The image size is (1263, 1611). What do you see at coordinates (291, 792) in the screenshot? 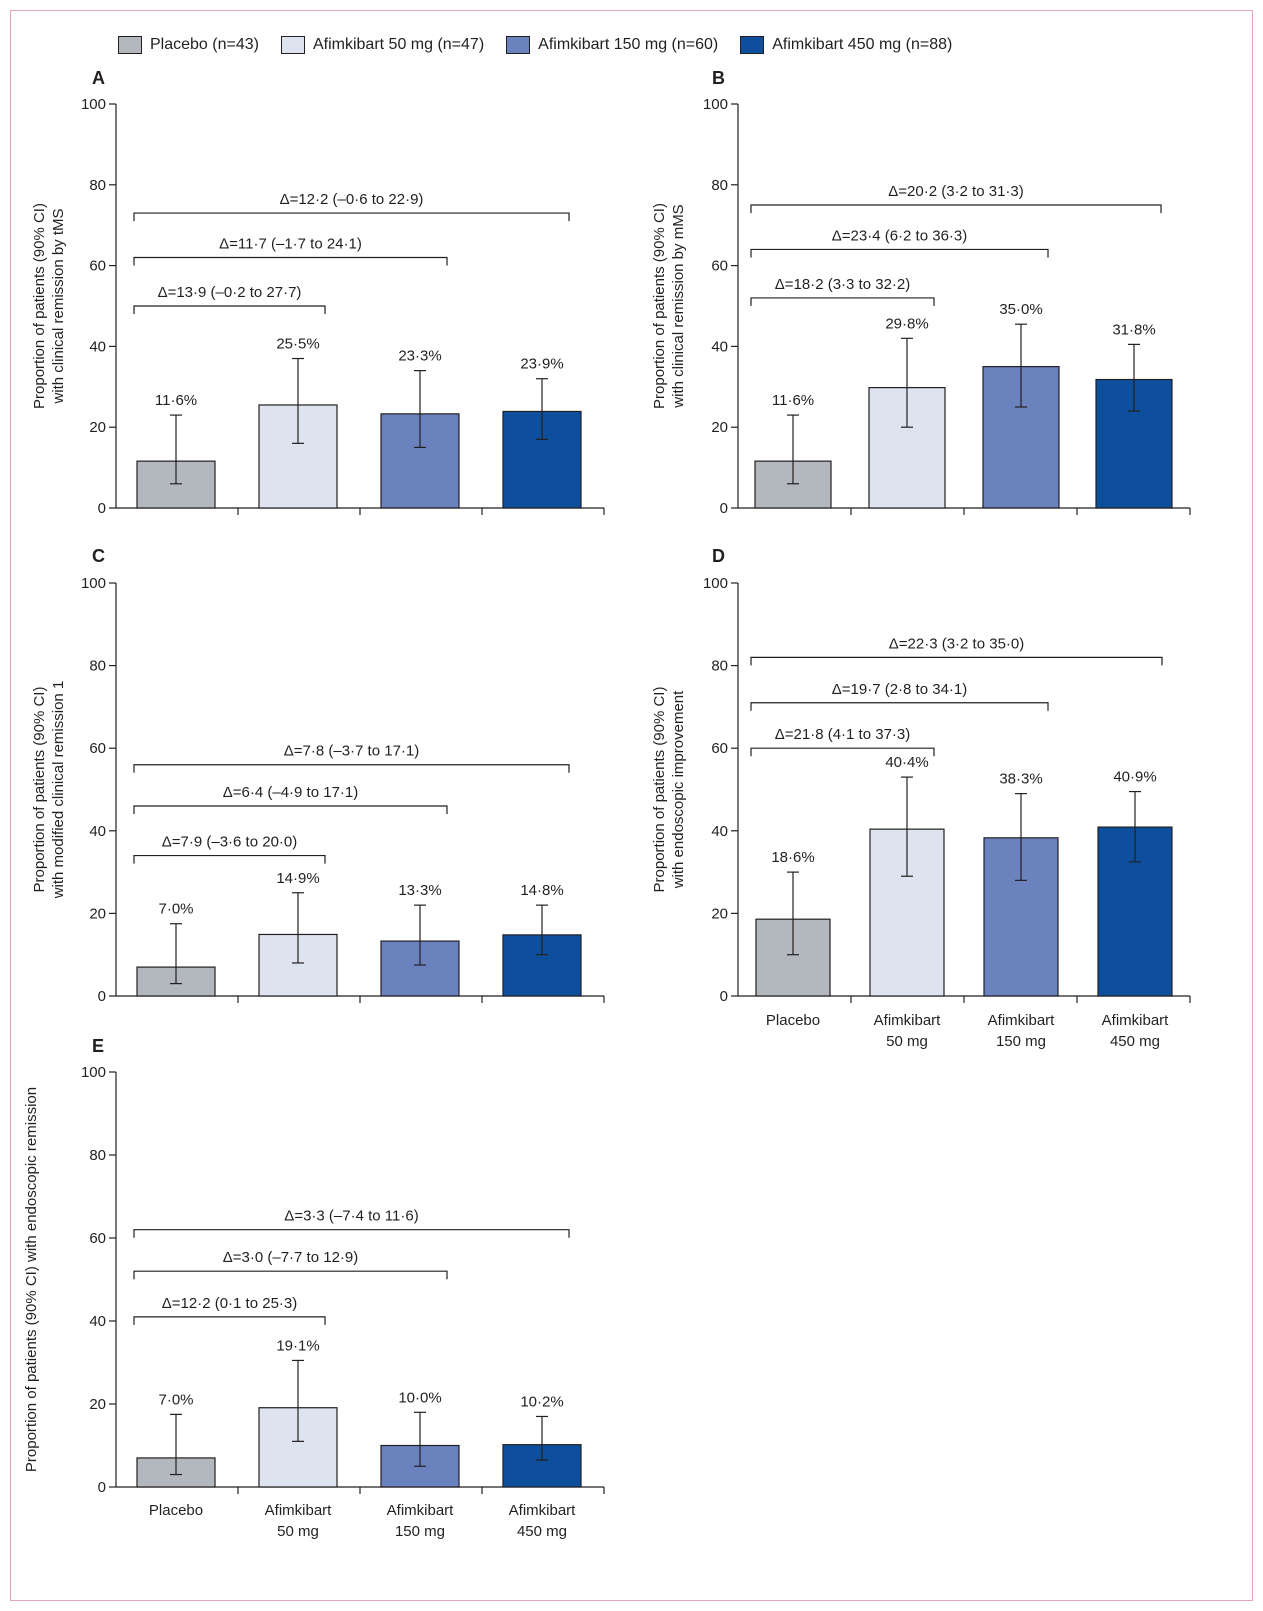
I see `comparison-label-c-1: Δ=6·4 (–4·9 to 17·1)` at bounding box center [291, 792].